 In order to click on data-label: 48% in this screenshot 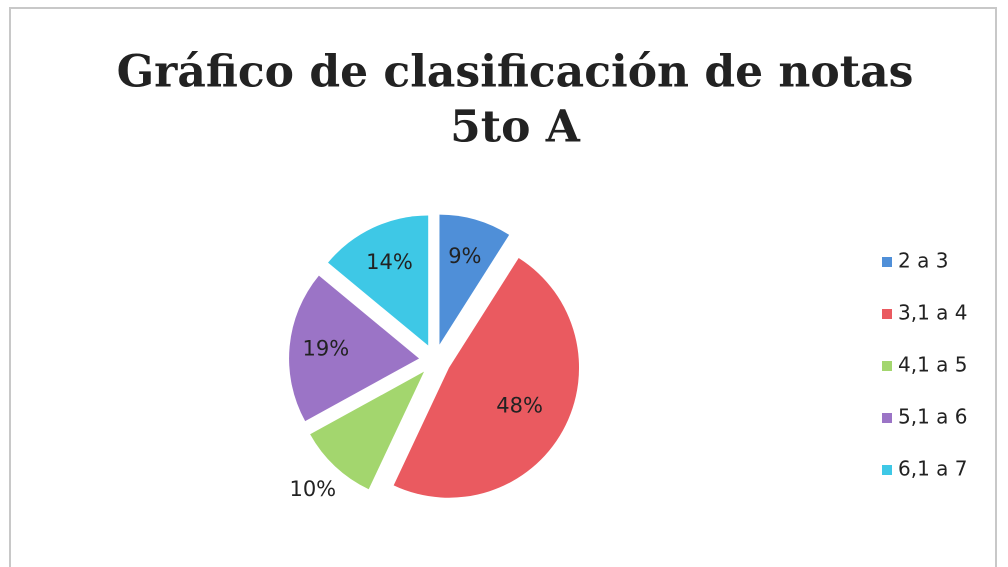, I will do `click(519, 406)`.